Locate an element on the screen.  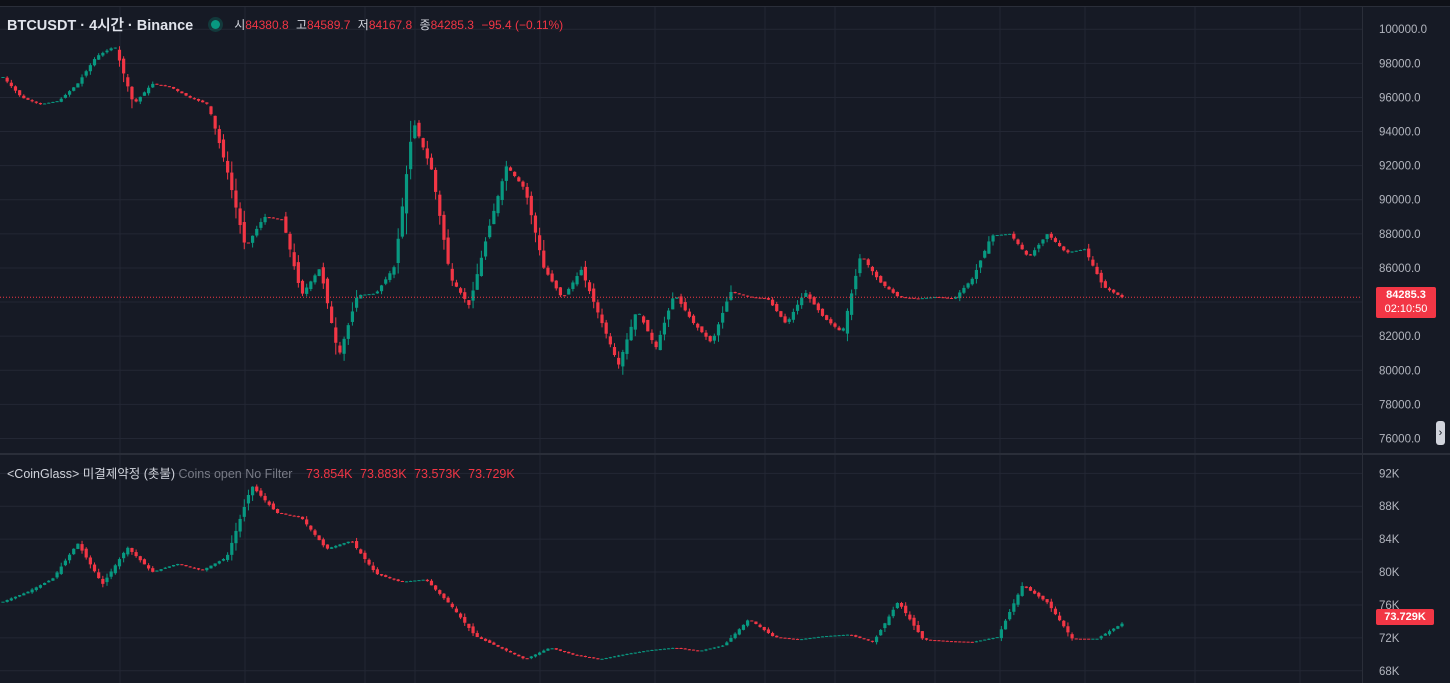
open-interest-axis: 92K 88K 84K 80K 76K 72K 68K is located at coordinates (1406, 569).